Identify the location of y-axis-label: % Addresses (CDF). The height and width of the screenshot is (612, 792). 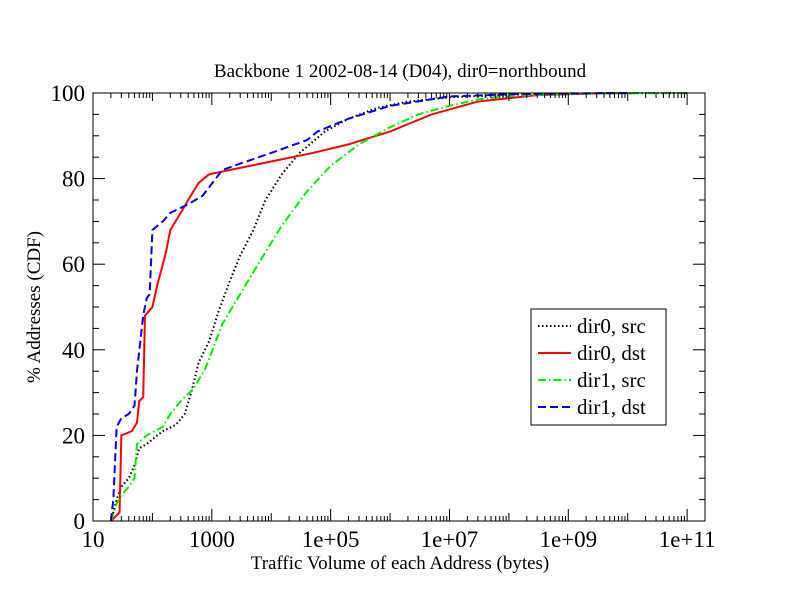
(34, 307).